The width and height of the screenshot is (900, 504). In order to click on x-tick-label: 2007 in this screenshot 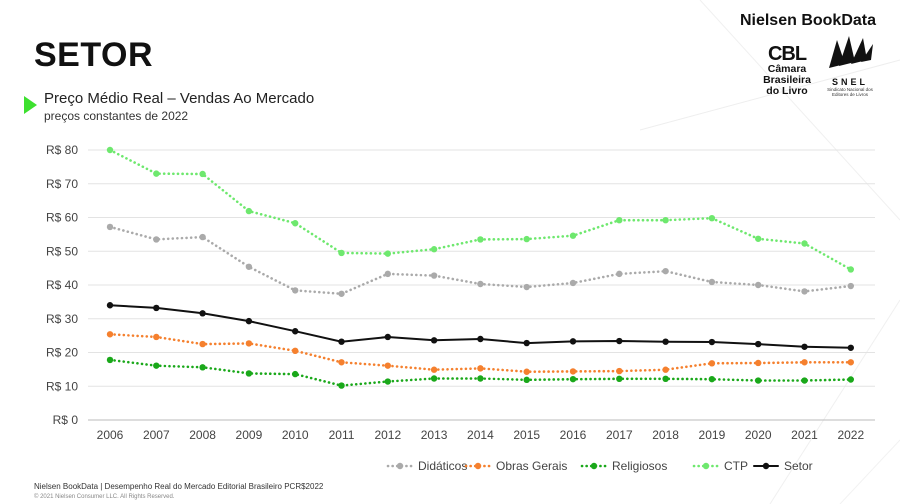, I will do `click(156, 435)`.